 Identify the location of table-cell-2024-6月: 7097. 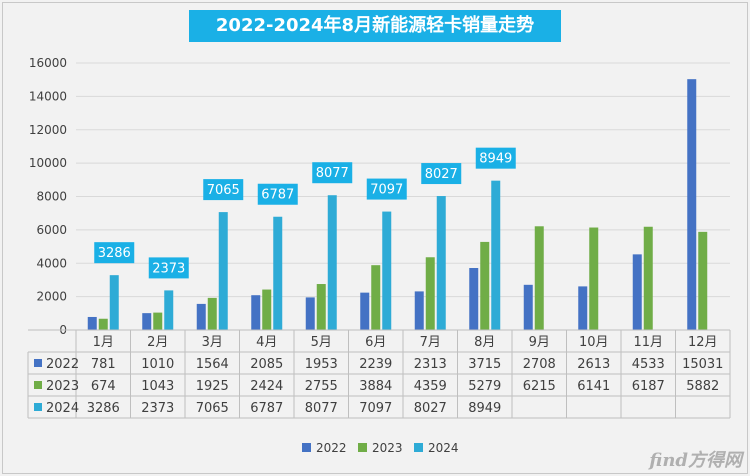
(375, 408).